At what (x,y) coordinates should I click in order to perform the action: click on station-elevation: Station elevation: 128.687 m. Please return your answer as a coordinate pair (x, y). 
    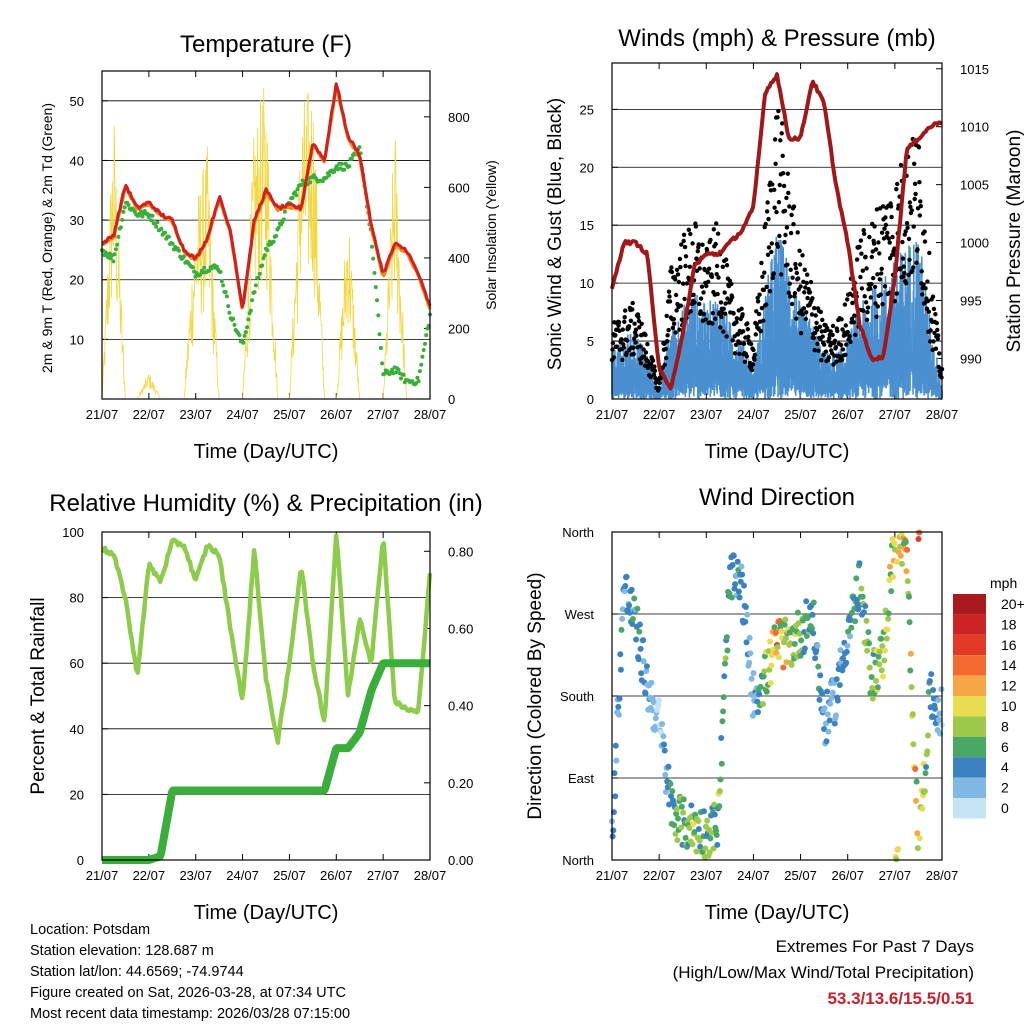
    Looking at the image, I should click on (122, 951).